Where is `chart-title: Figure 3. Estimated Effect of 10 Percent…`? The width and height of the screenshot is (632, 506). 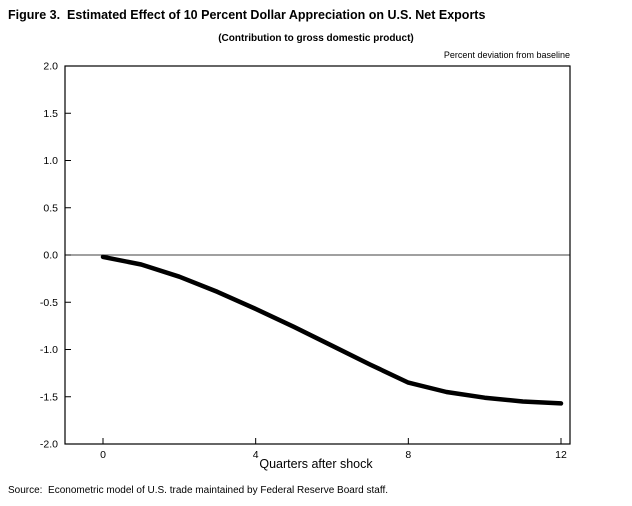
chart-title: Figure 3. Estimated Effect of 10 Percent… is located at coordinates (247, 15).